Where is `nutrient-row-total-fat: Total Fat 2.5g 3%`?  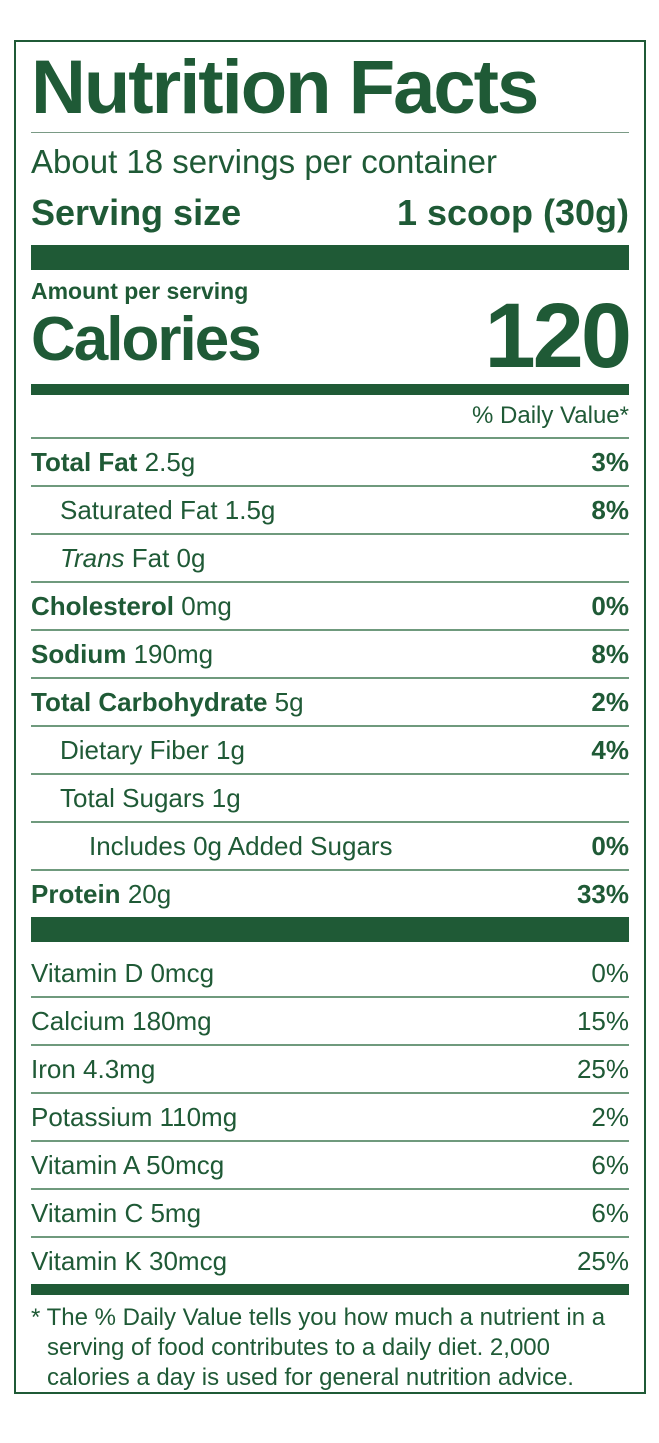 nutrient-row-total-fat: Total Fat 2.5g 3% is located at coordinates (330, 461).